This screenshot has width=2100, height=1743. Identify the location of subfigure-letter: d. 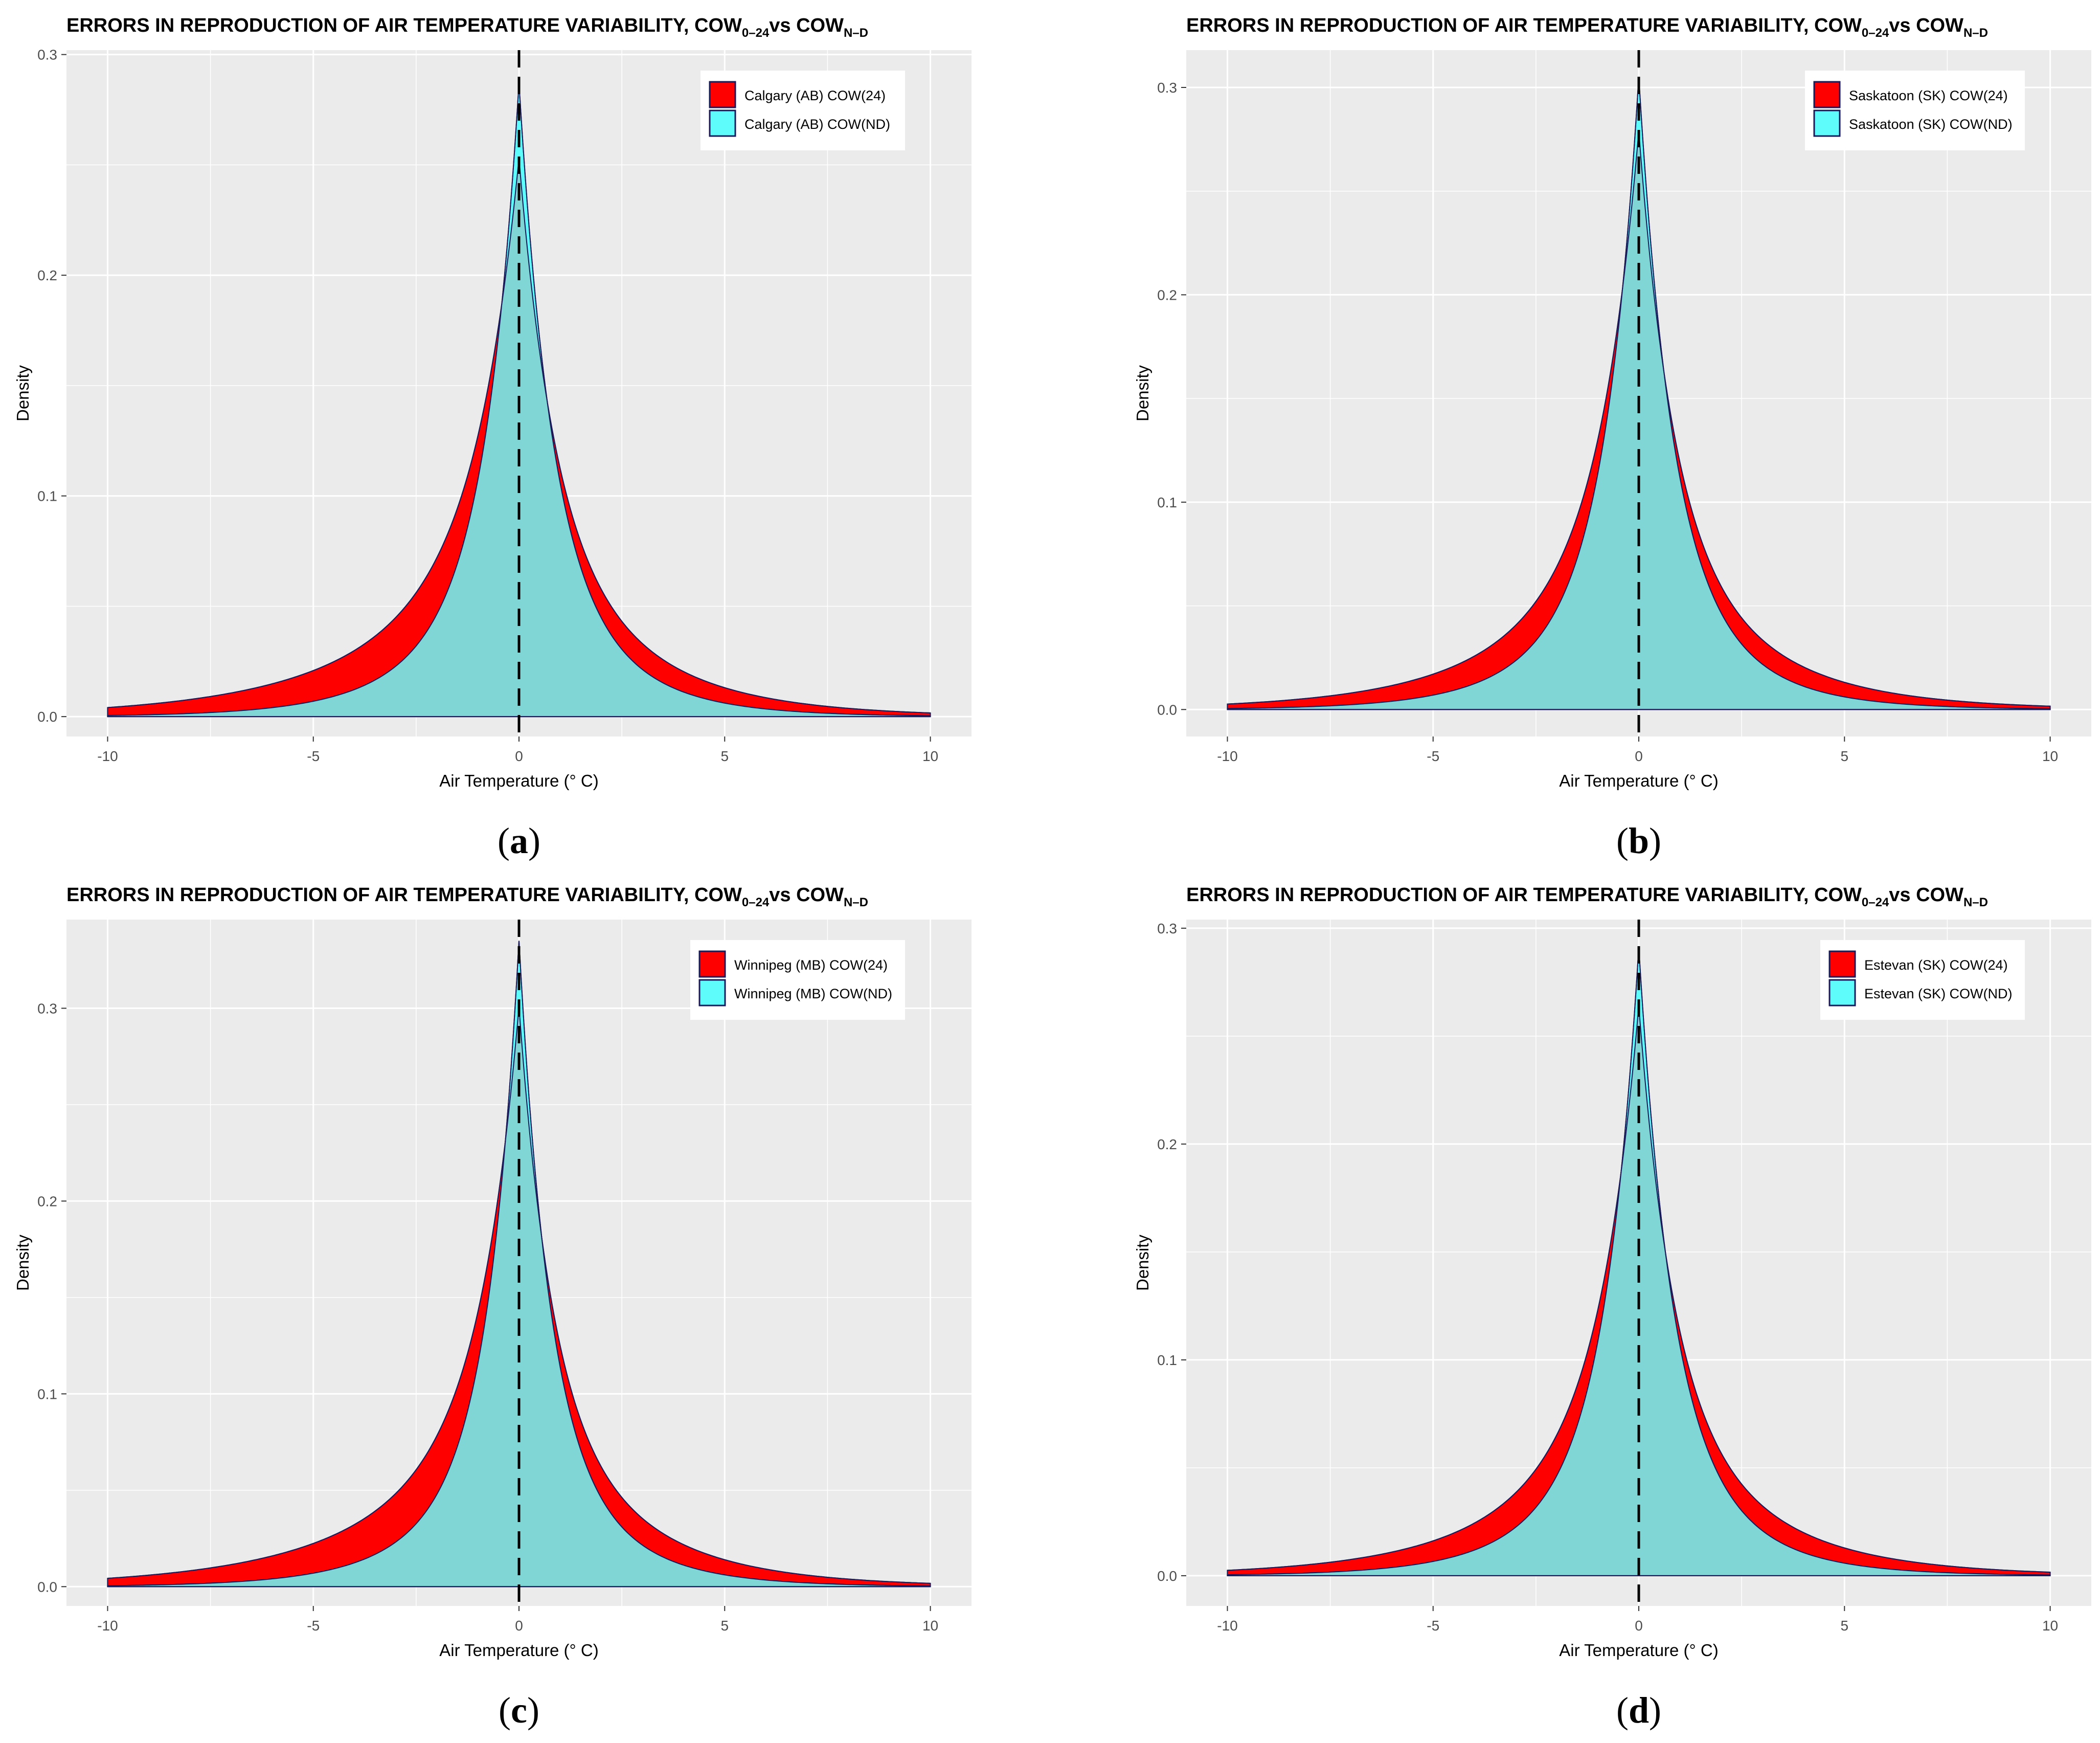
(1639, 1710).